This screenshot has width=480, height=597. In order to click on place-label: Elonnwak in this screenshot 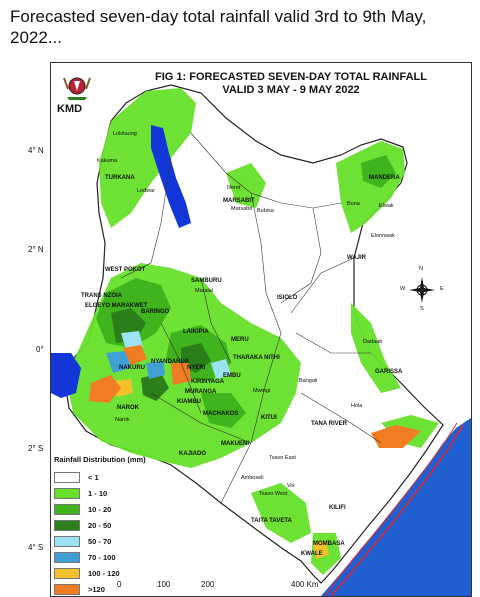, I will do `click(383, 236)`.